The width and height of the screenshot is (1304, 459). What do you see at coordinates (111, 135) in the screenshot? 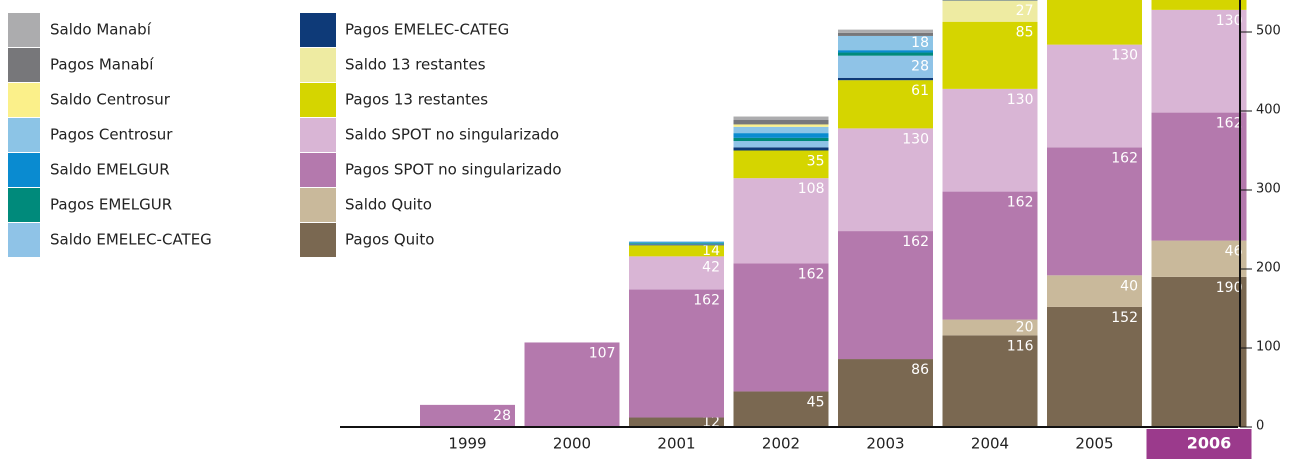
I see `legend-label: Pagos Centrosur` at bounding box center [111, 135].